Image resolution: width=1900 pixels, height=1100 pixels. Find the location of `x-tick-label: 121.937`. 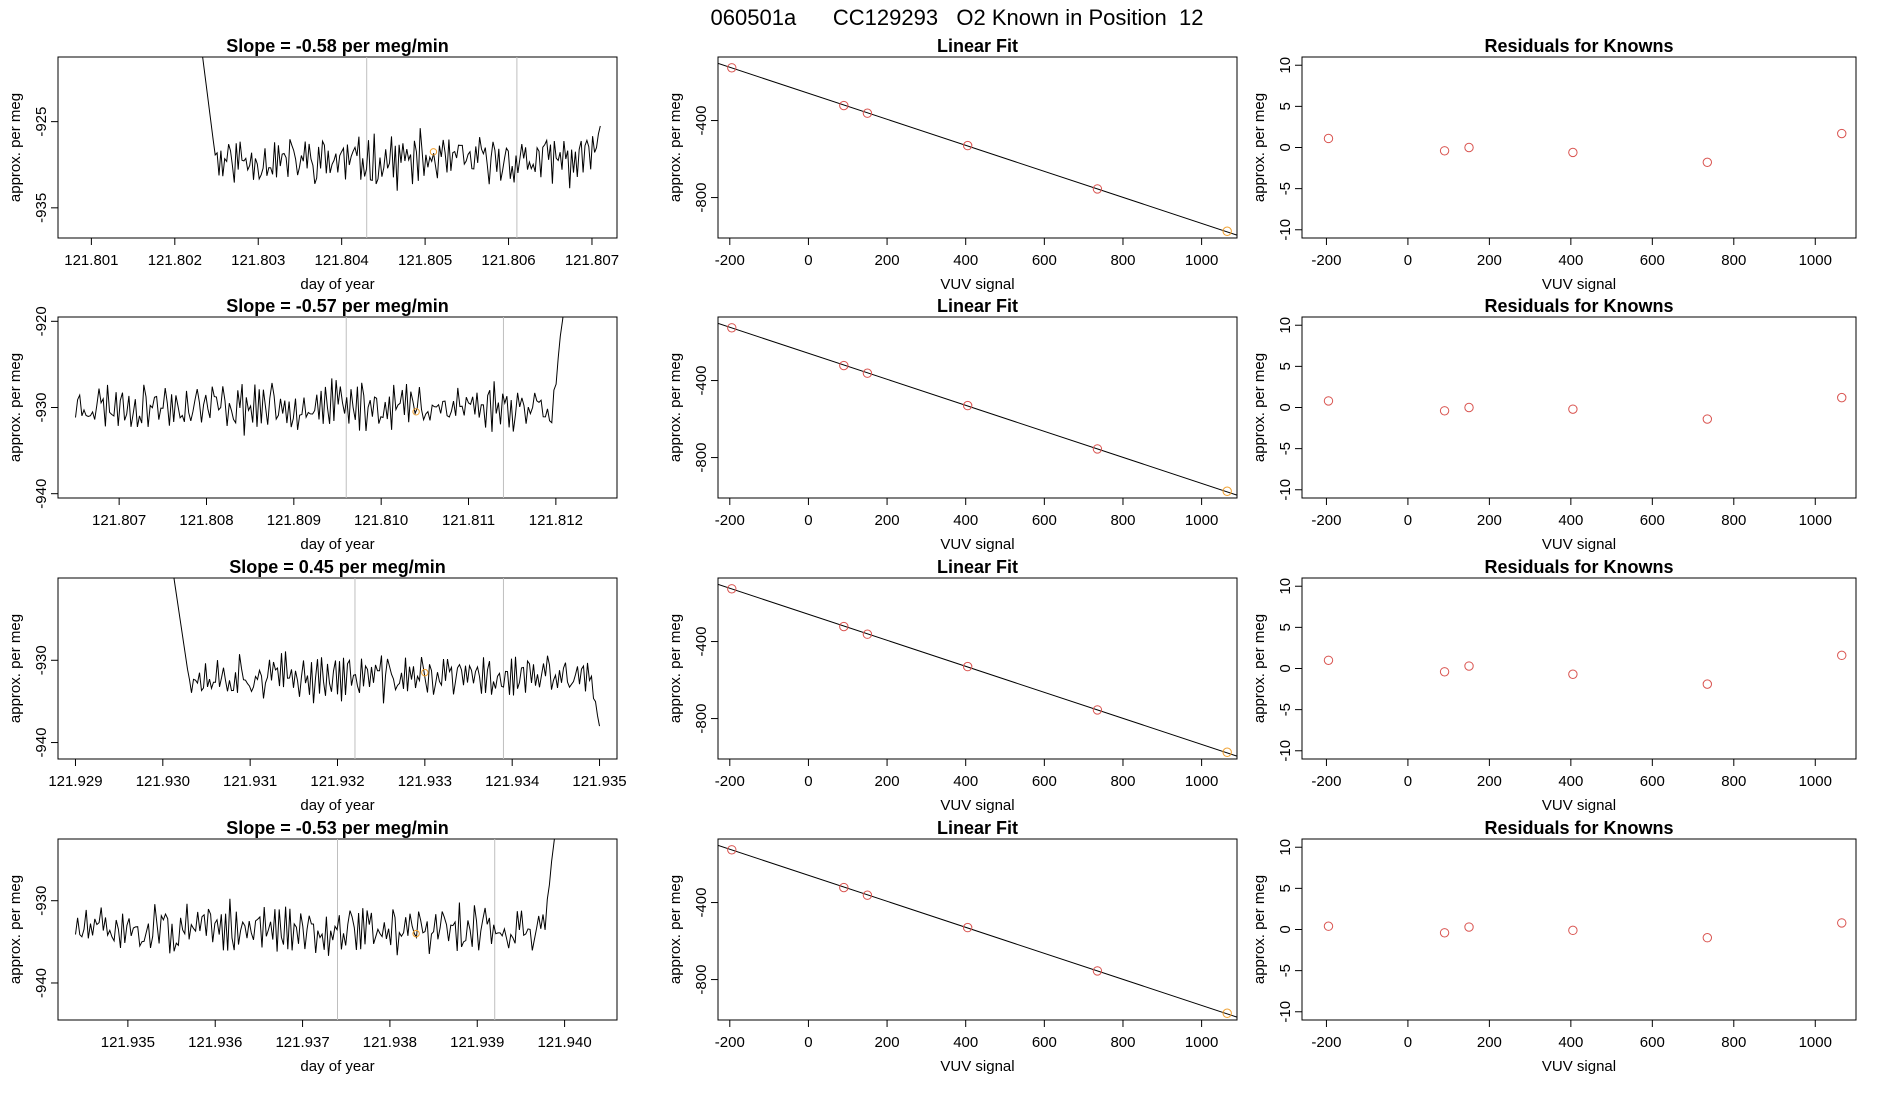

x-tick-label: 121.937 is located at coordinates (302, 1042).